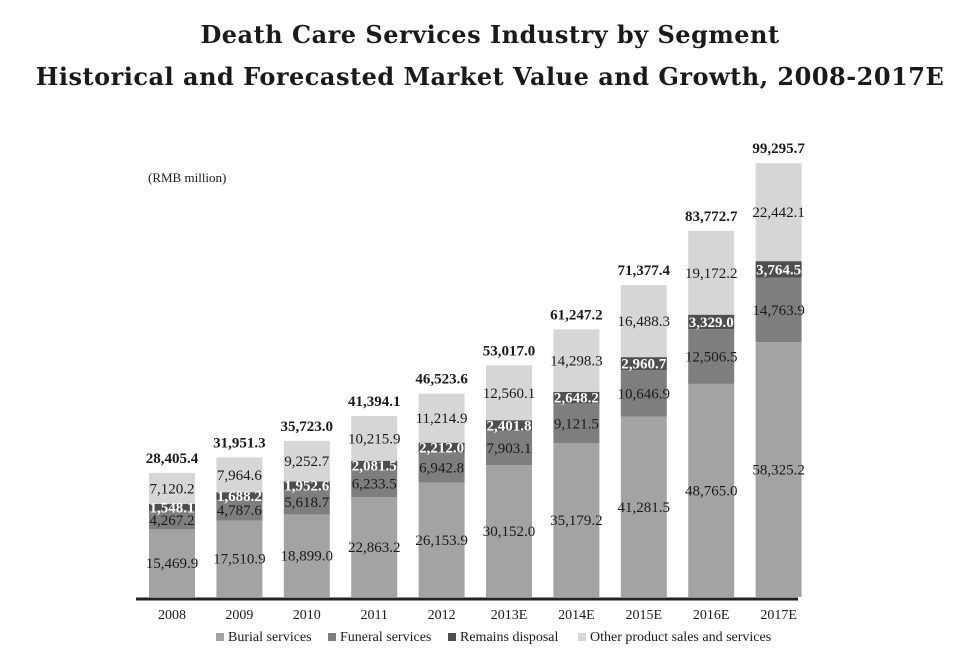 This screenshot has height=663, width=980. Describe the element at coordinates (187, 177) in the screenshot. I see `unit-label: (RMB million)` at that location.